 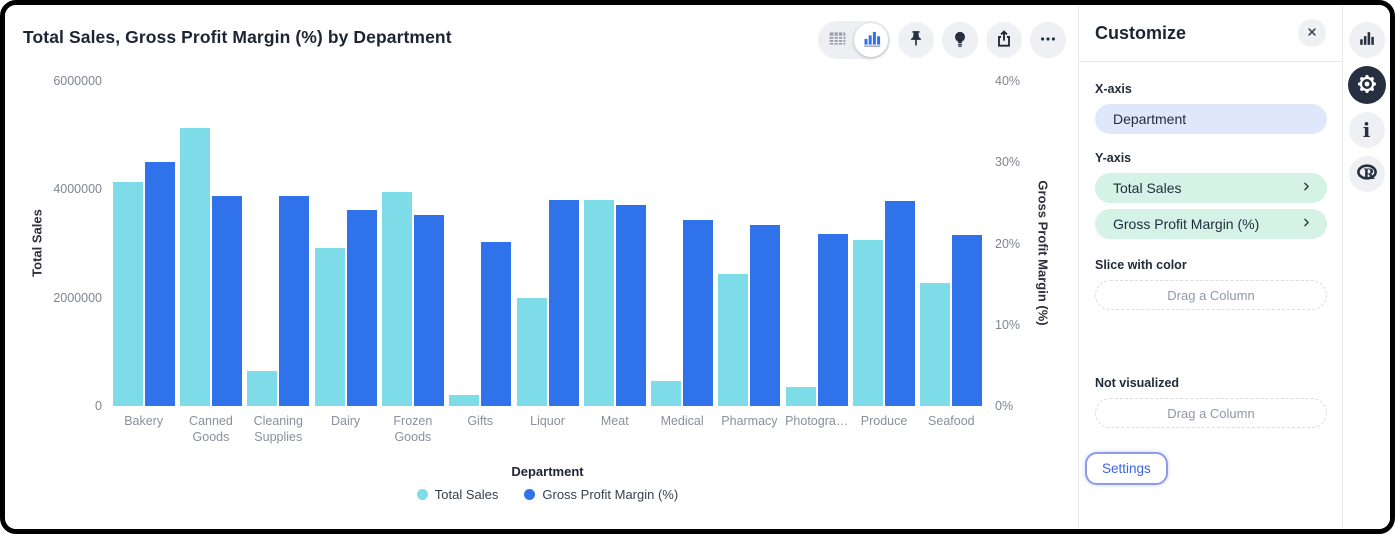 I want to click on info-icon: i, so click(x=1366, y=130).